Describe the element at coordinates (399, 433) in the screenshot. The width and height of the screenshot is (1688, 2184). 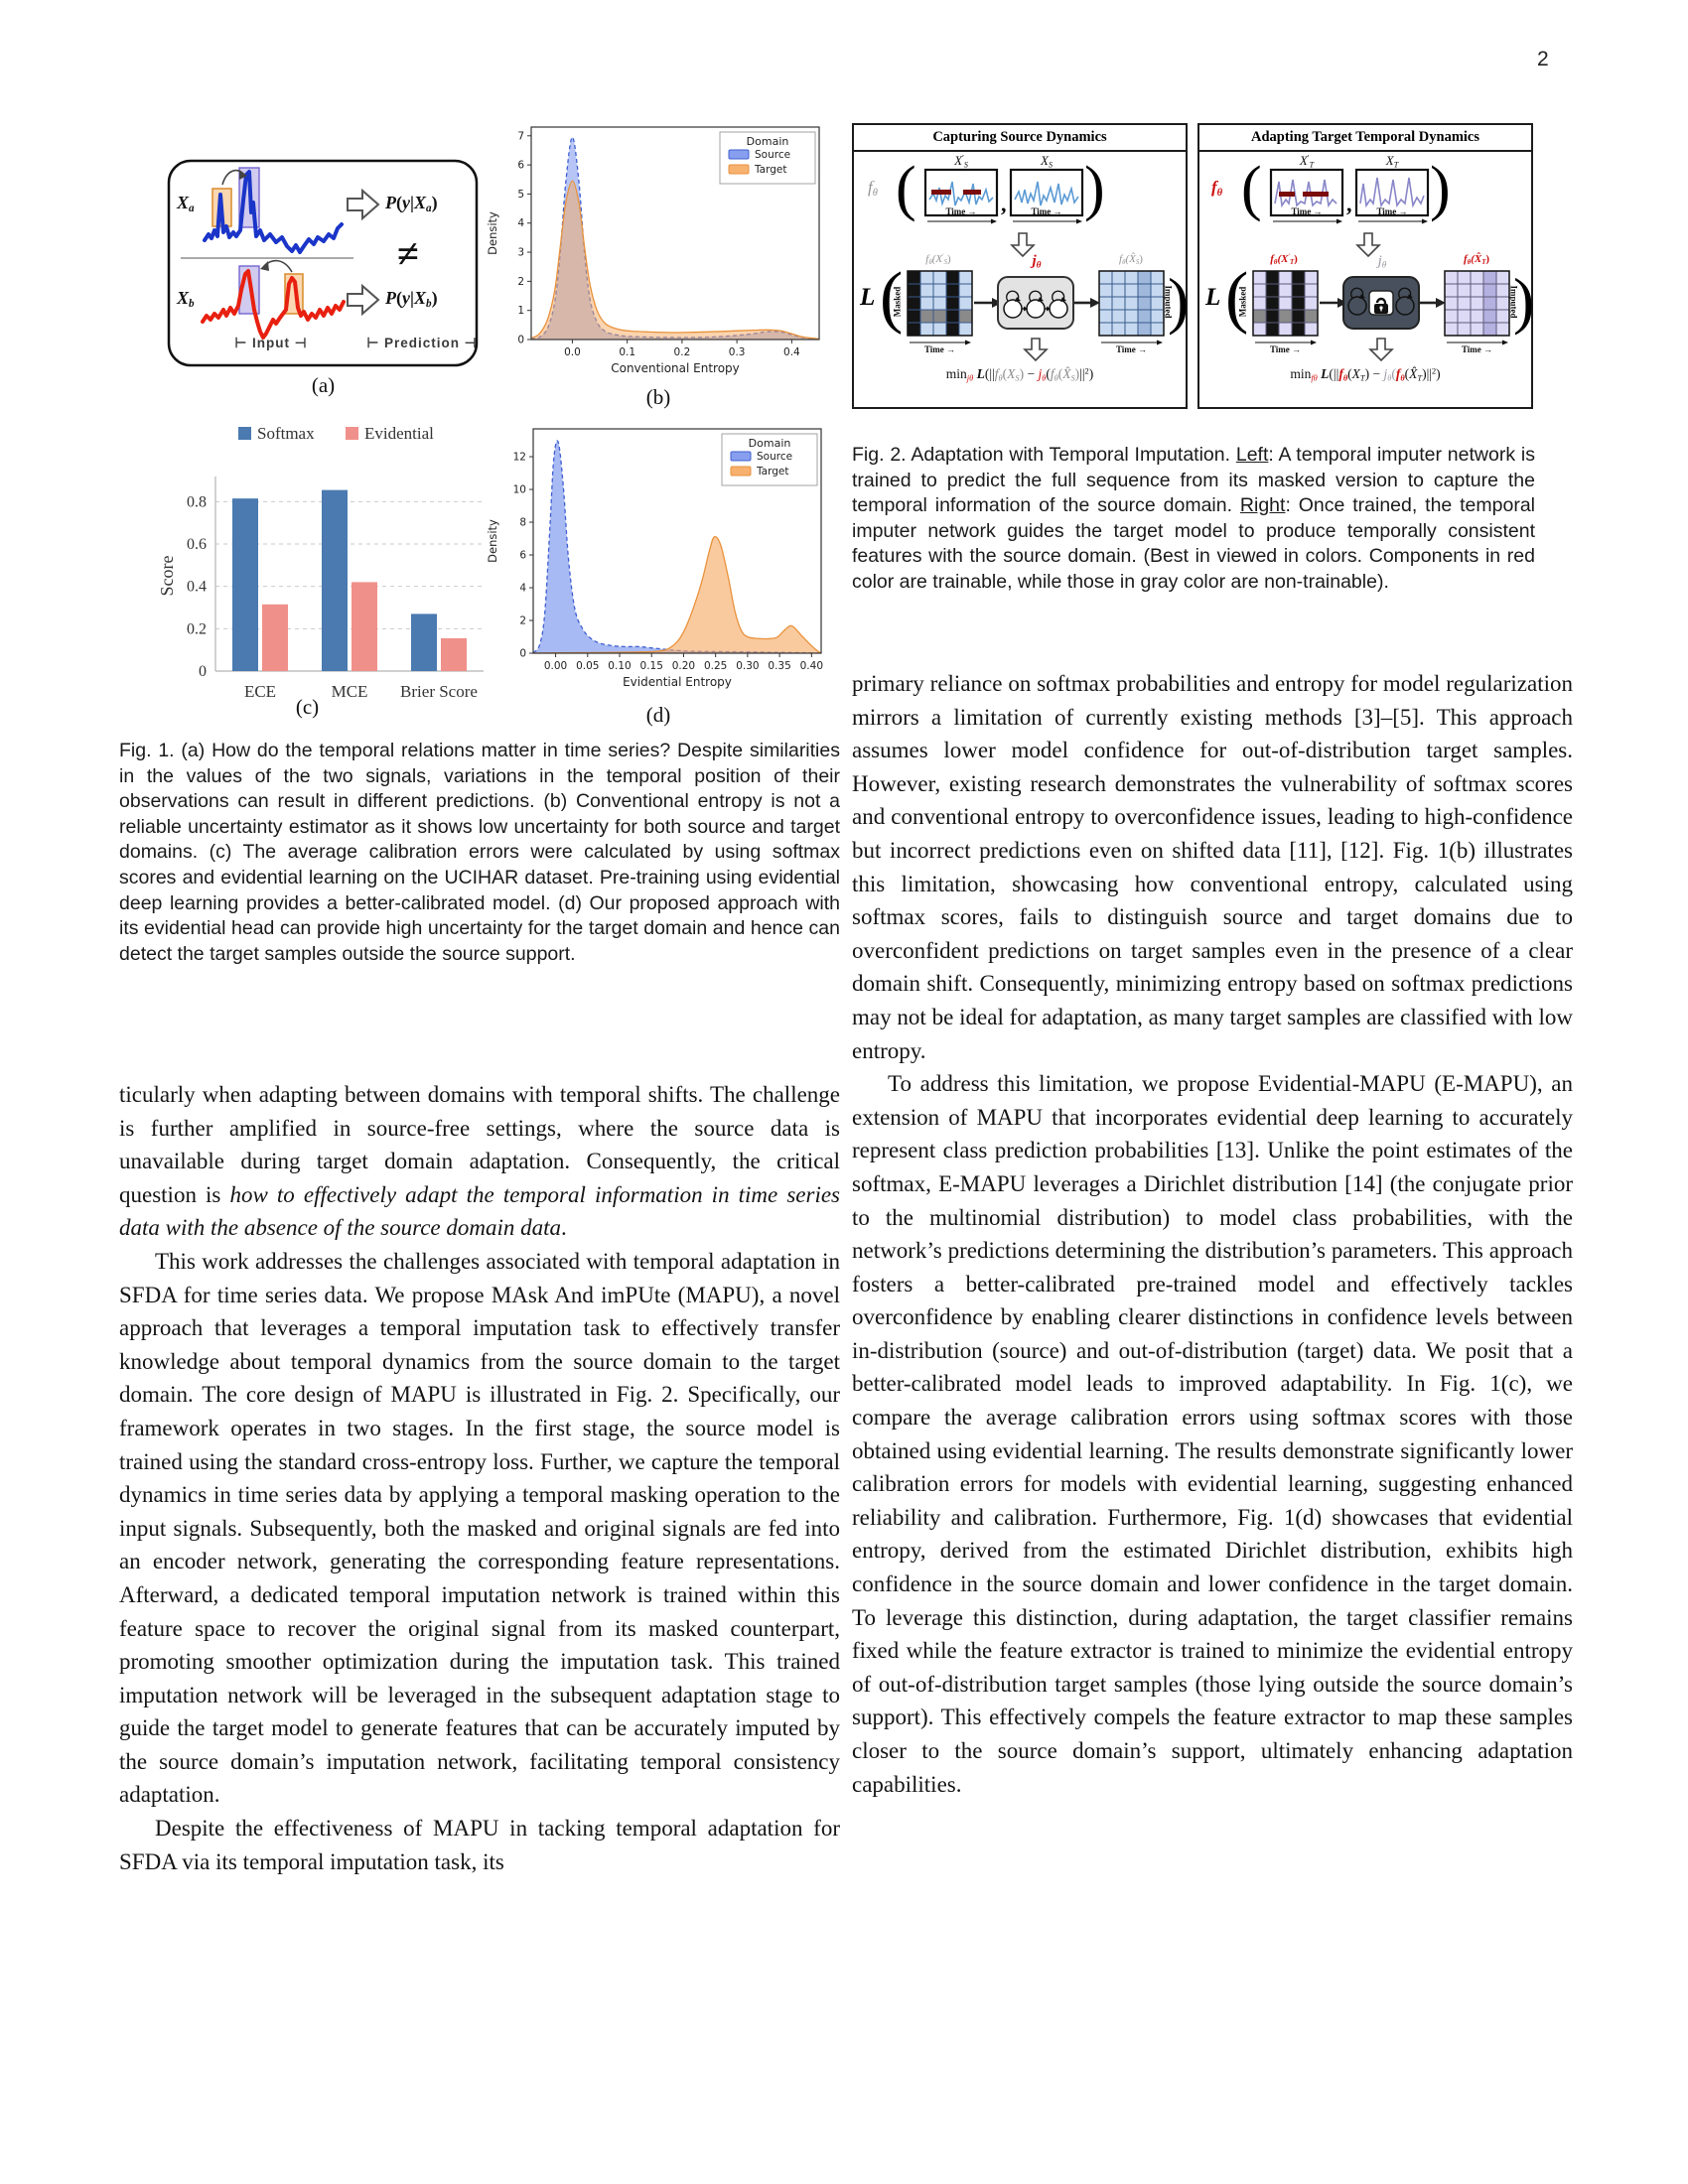
I see `legend-label-evidential: Evidential` at that location.